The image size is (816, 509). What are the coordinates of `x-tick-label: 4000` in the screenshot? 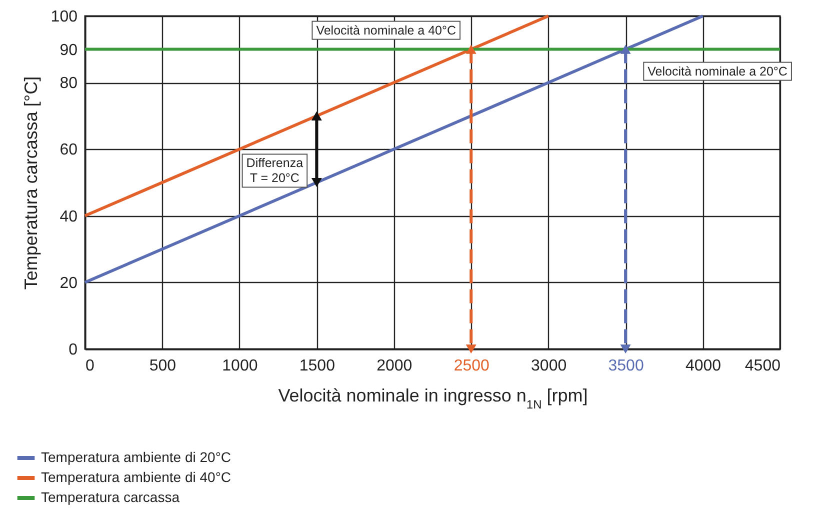 It's located at (703, 366).